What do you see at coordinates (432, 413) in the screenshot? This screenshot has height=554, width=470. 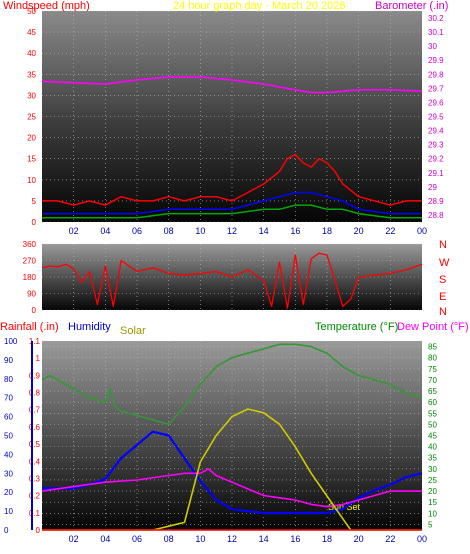 I see `temperature-tick-label: 55` at bounding box center [432, 413].